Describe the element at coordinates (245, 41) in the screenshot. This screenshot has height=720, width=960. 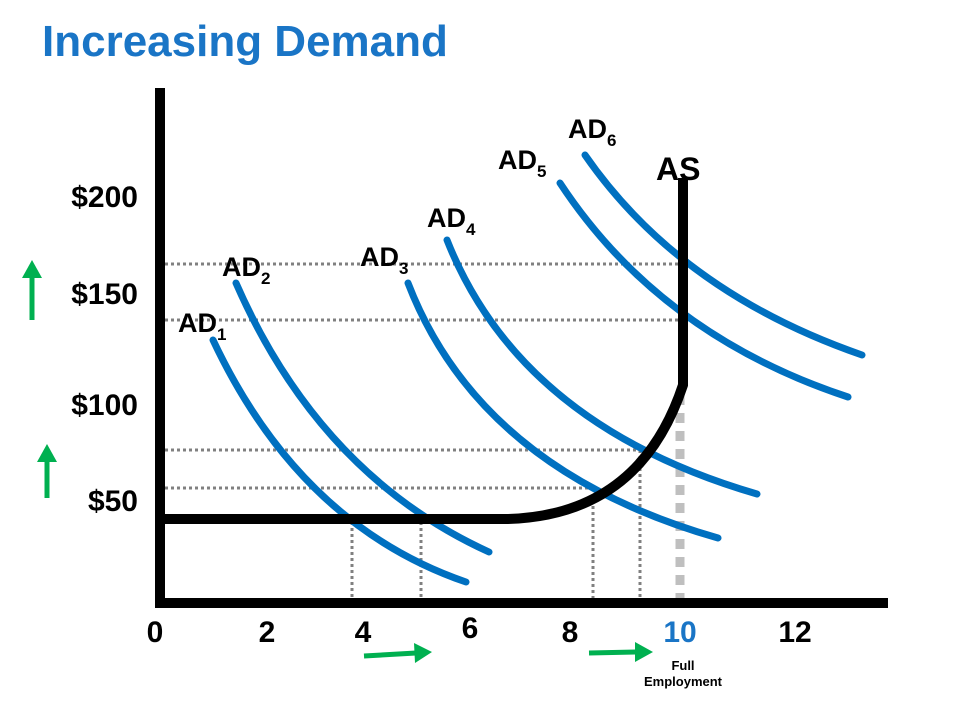
I see `title: Increasing Demand` at that location.